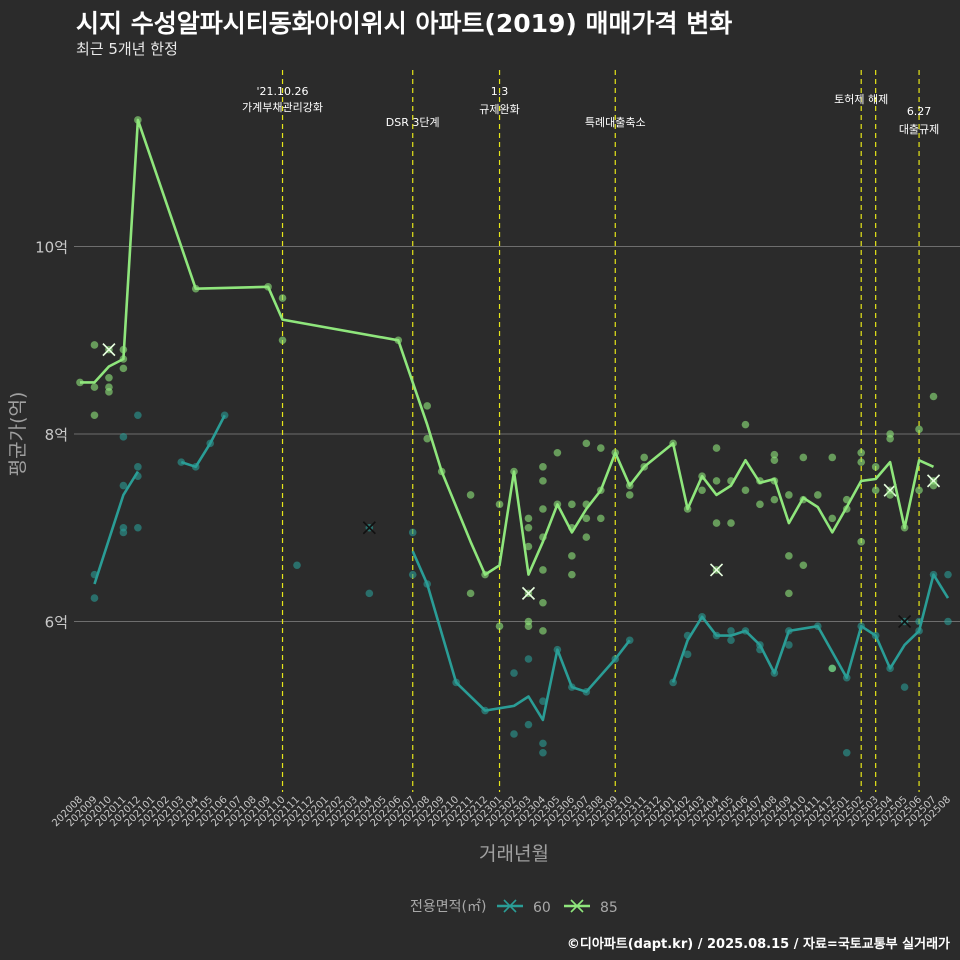 The image size is (960, 960). Describe the element at coordinates (282, 107) in the screenshot. I see `event-label: 가계부채관리강화` at that location.